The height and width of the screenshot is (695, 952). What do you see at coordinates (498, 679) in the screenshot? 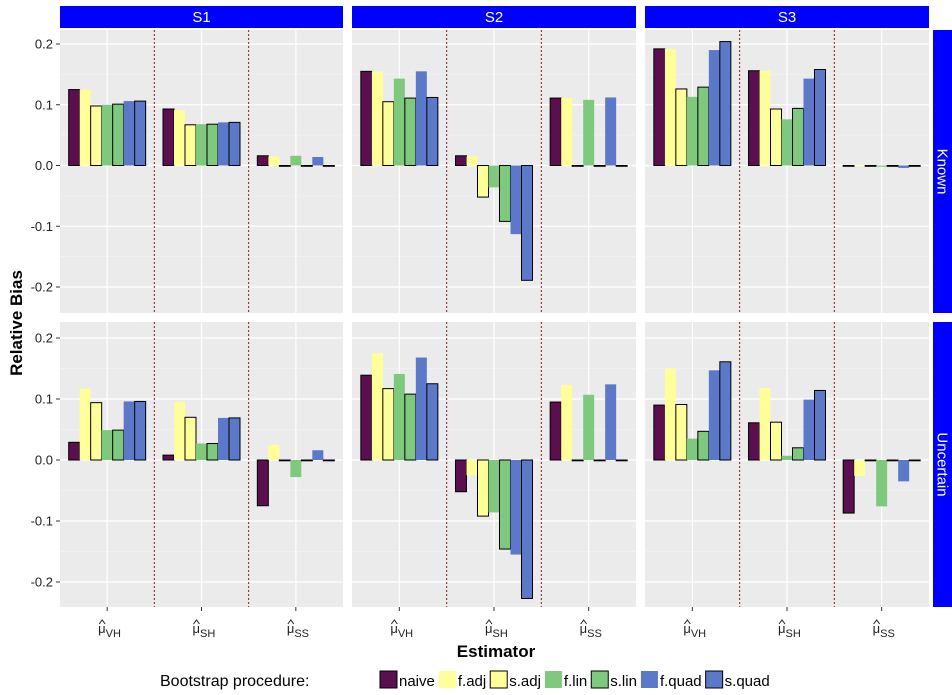
I see `legend-key-s.adj` at bounding box center [498, 679].